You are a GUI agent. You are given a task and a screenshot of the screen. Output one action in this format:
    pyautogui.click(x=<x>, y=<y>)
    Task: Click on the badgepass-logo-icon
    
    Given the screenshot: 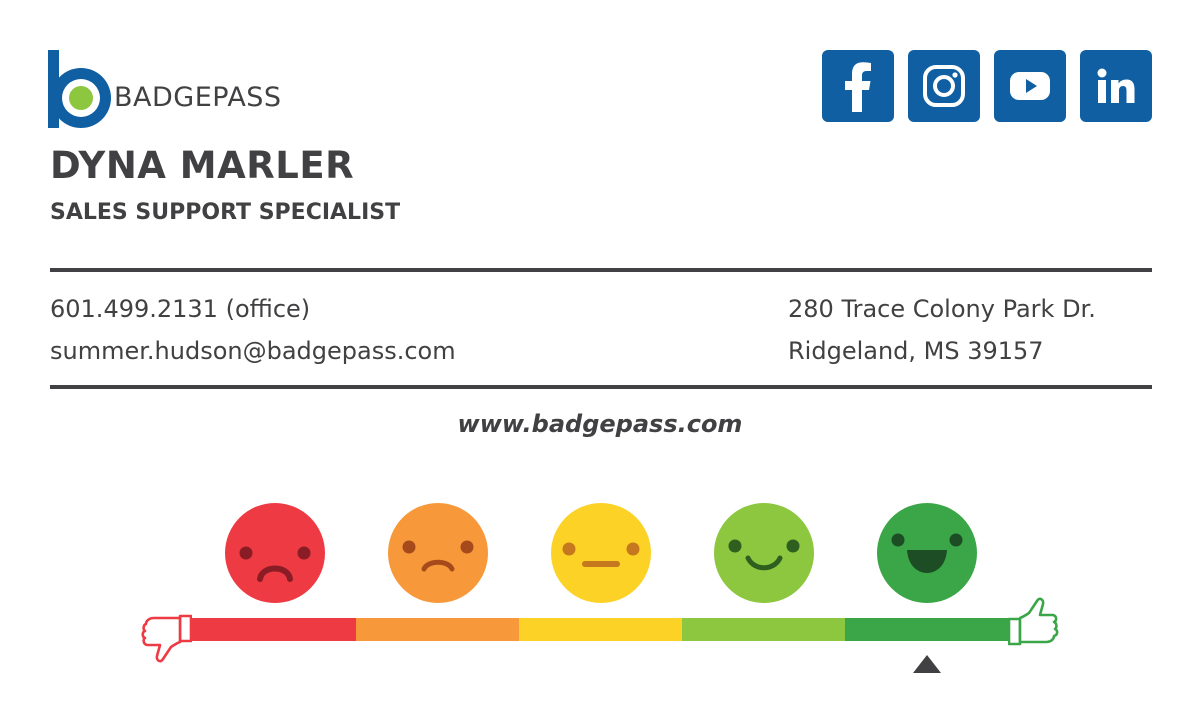 What is the action you would take?
    pyautogui.click(x=79, y=89)
    